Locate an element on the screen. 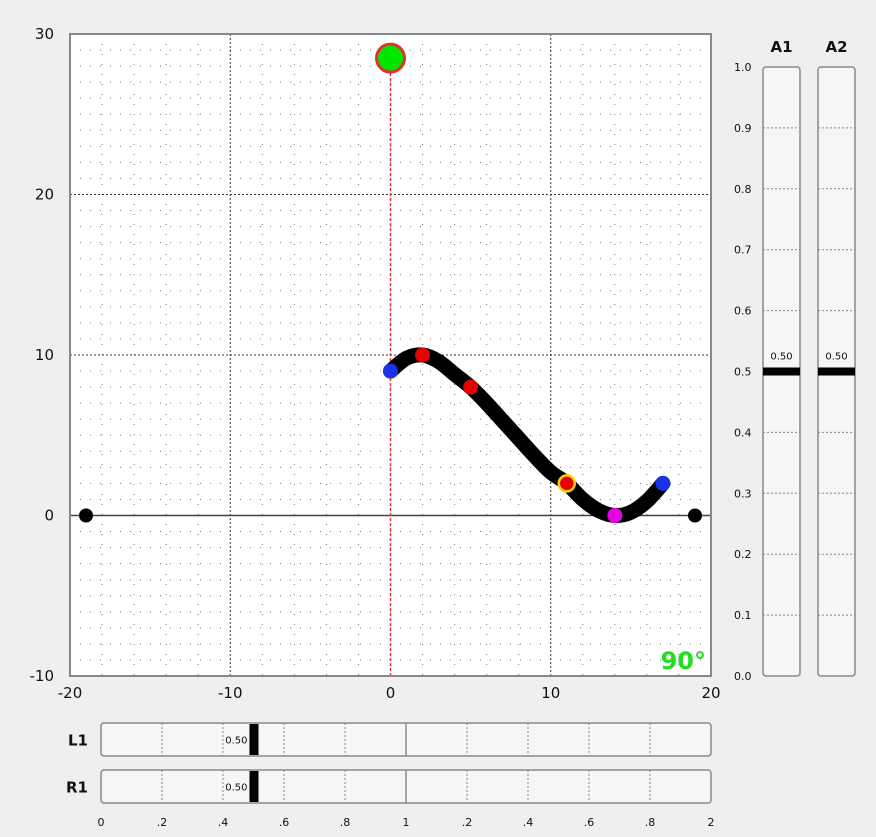 Image resolution: width=876 pixels, height=837 pixels. slider-tick-label: 0.9 is located at coordinates (743, 128).